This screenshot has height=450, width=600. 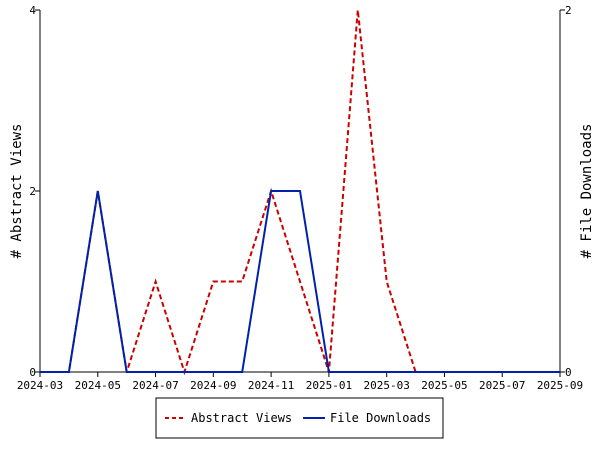 I want to click on y-axis-right-title: # File Downloads, so click(x=587, y=191).